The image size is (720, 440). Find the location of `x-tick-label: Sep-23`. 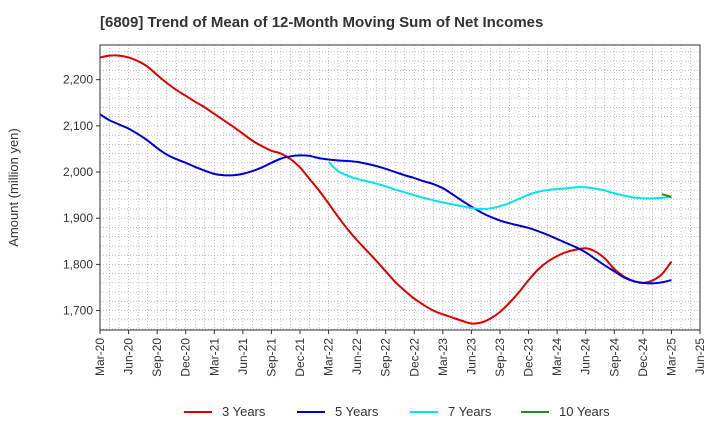

x-tick-label: Sep-23 is located at coordinates (500, 357).